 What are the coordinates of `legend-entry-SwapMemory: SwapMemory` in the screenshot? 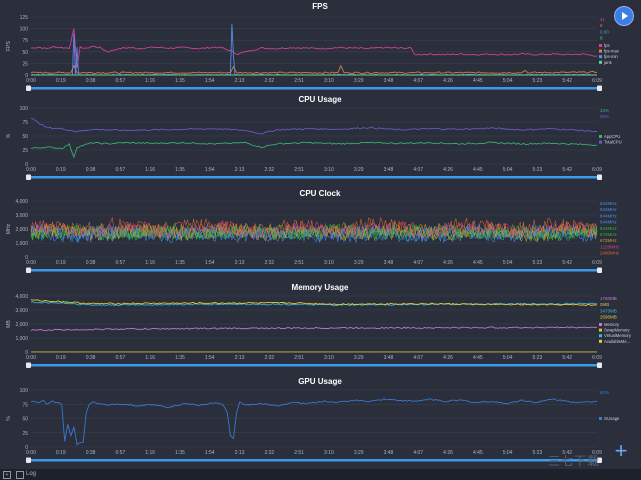 It's located at (617, 330).